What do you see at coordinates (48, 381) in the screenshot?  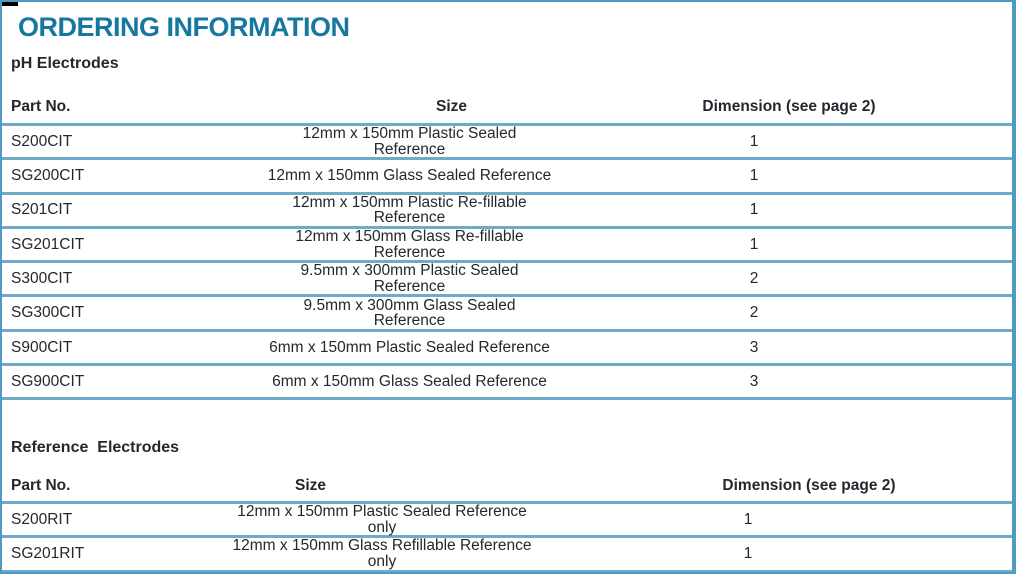 I see `part-no-cell: SG900CIT` at bounding box center [48, 381].